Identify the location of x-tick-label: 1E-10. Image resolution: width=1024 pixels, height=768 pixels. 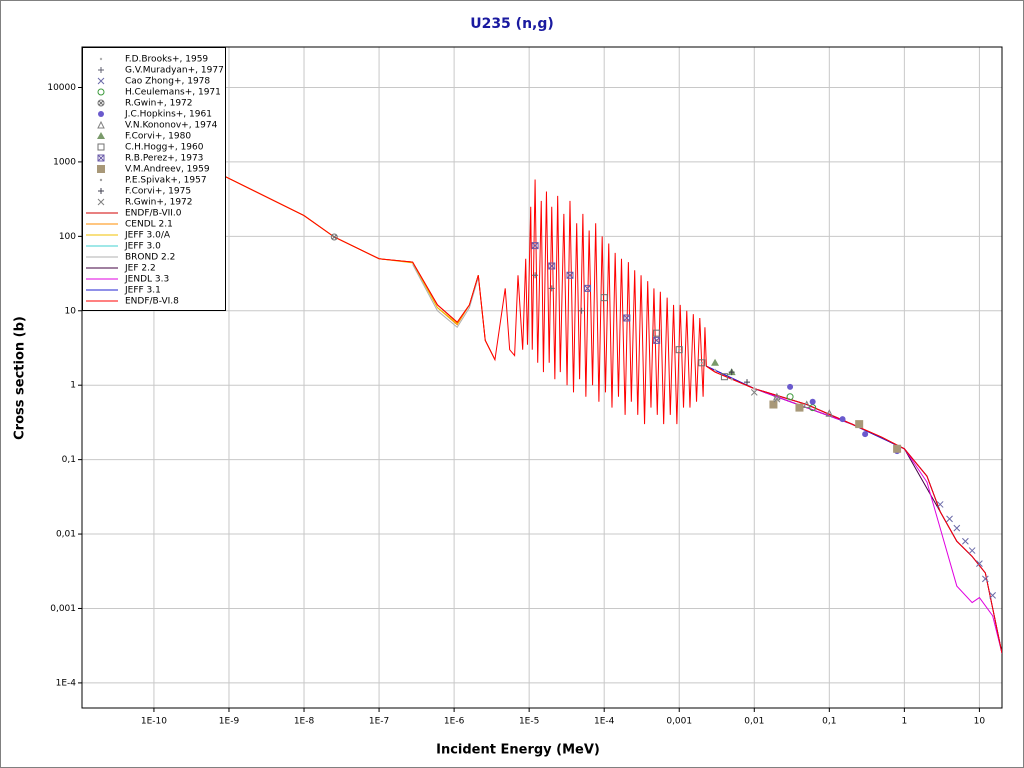
(154, 722).